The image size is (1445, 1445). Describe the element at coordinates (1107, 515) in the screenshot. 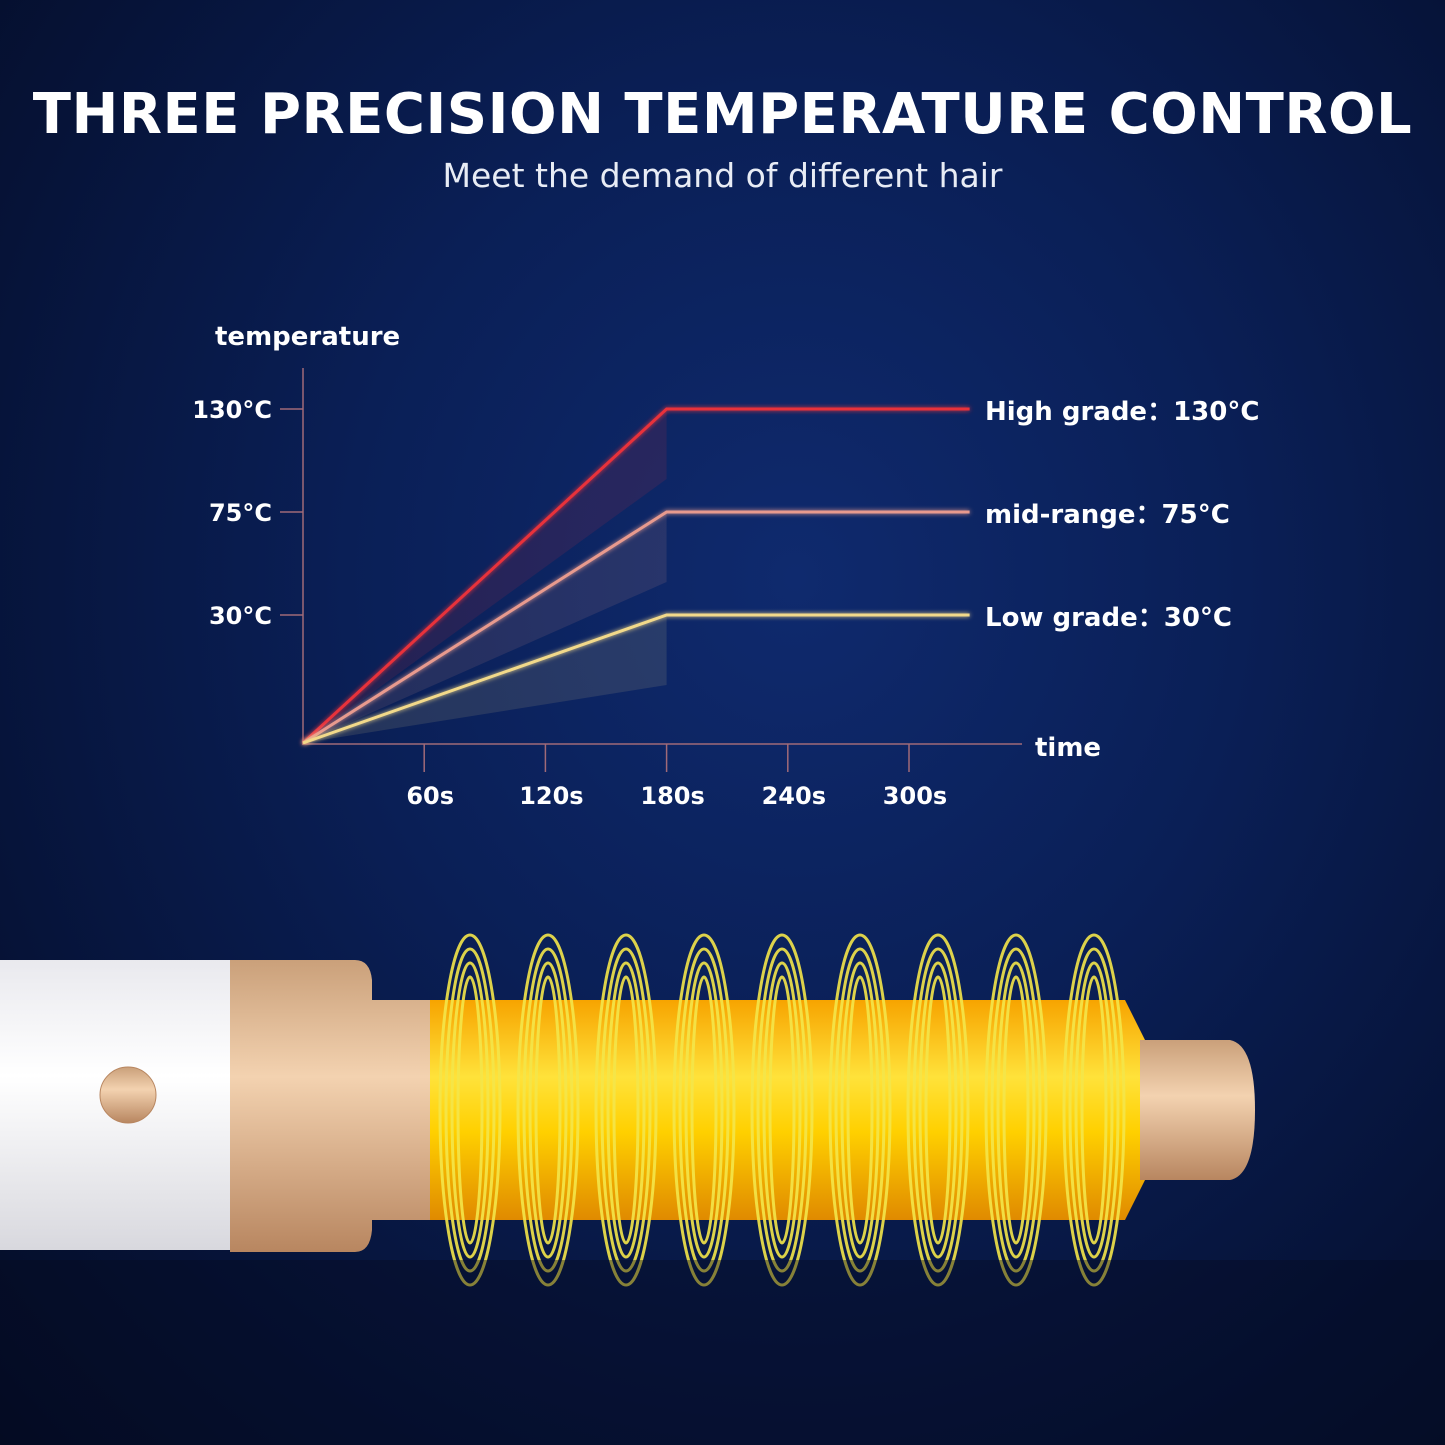

I see `series-label: mid-range：75°C` at that location.